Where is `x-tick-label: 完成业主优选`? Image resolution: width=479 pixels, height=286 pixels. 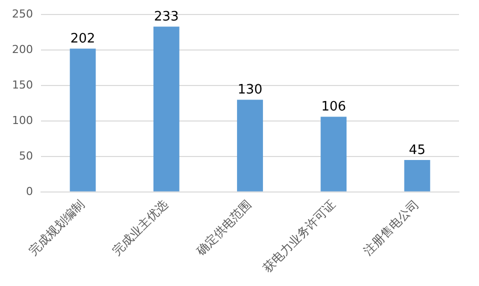
x-tick-label: 完成业主优选 is located at coordinates (140, 227).